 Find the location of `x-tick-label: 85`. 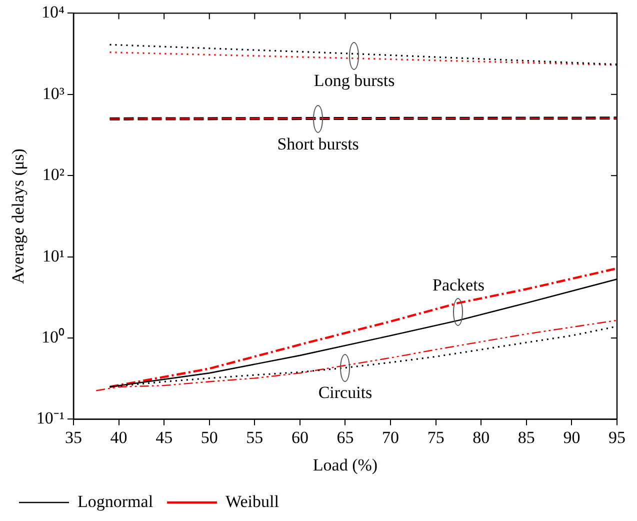

x-tick-label: 85 is located at coordinates (526, 437).